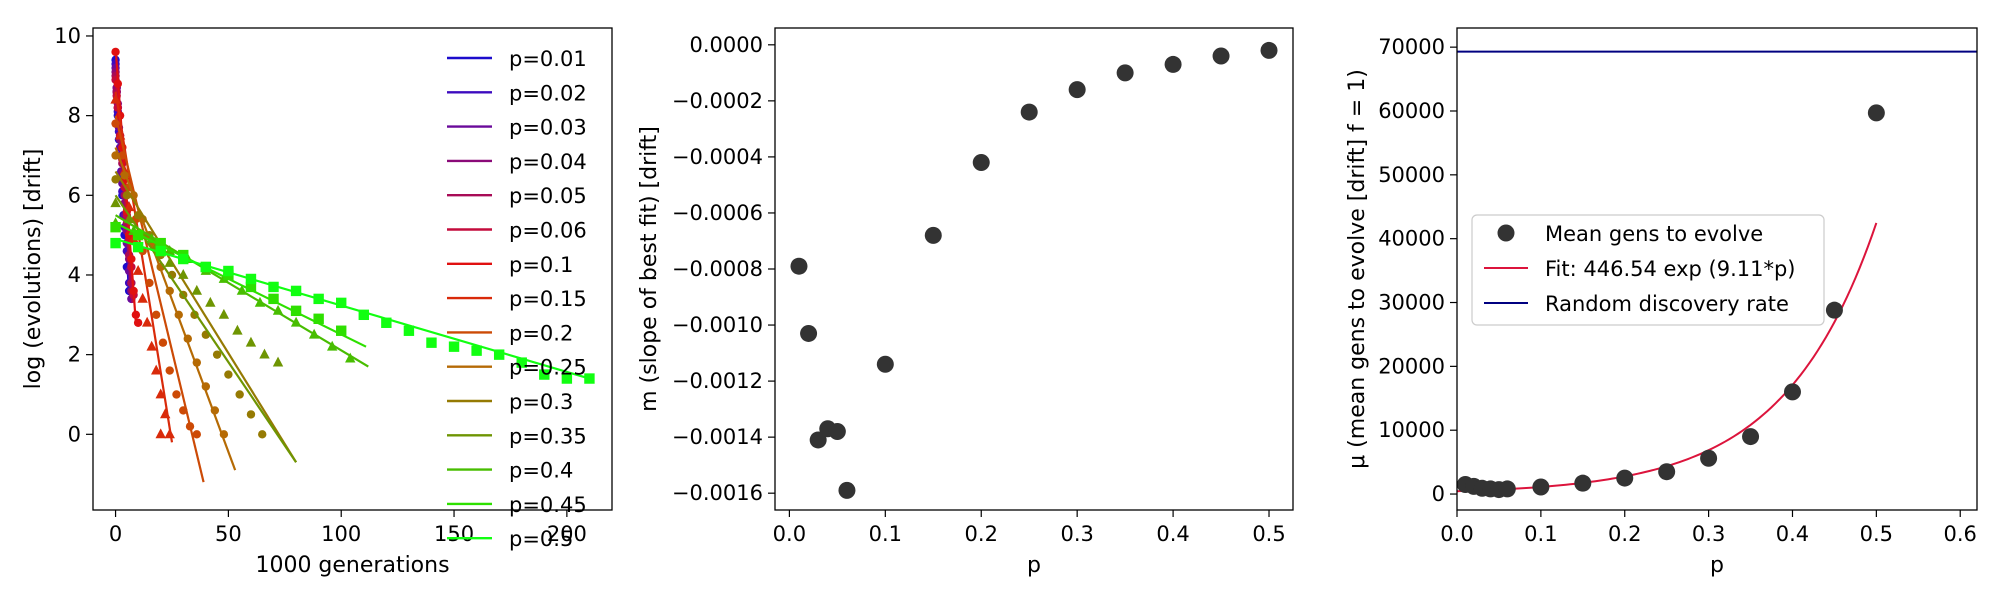 The height and width of the screenshot is (600, 2000). Describe the element at coordinates (541, 471) in the screenshot. I see `legend-label: p=0.4` at that location.